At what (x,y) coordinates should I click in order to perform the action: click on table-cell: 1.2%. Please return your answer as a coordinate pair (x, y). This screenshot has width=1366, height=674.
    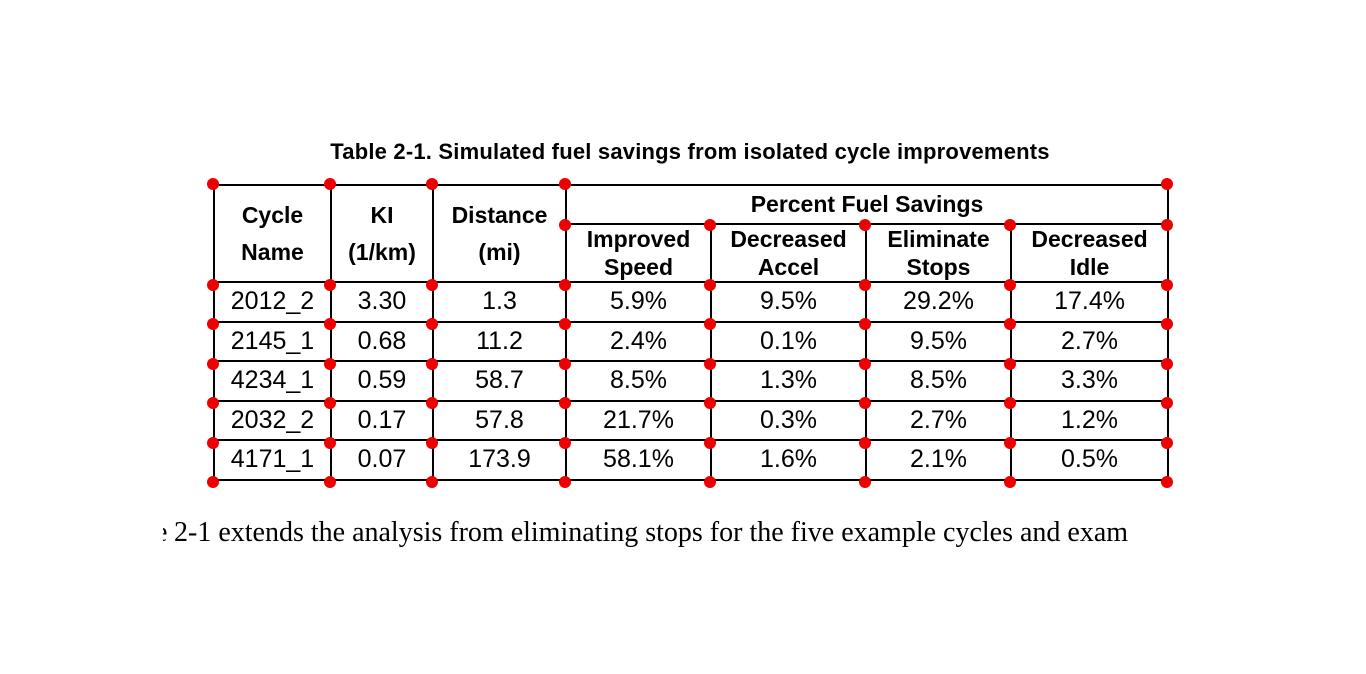
    Looking at the image, I should click on (1089, 420).